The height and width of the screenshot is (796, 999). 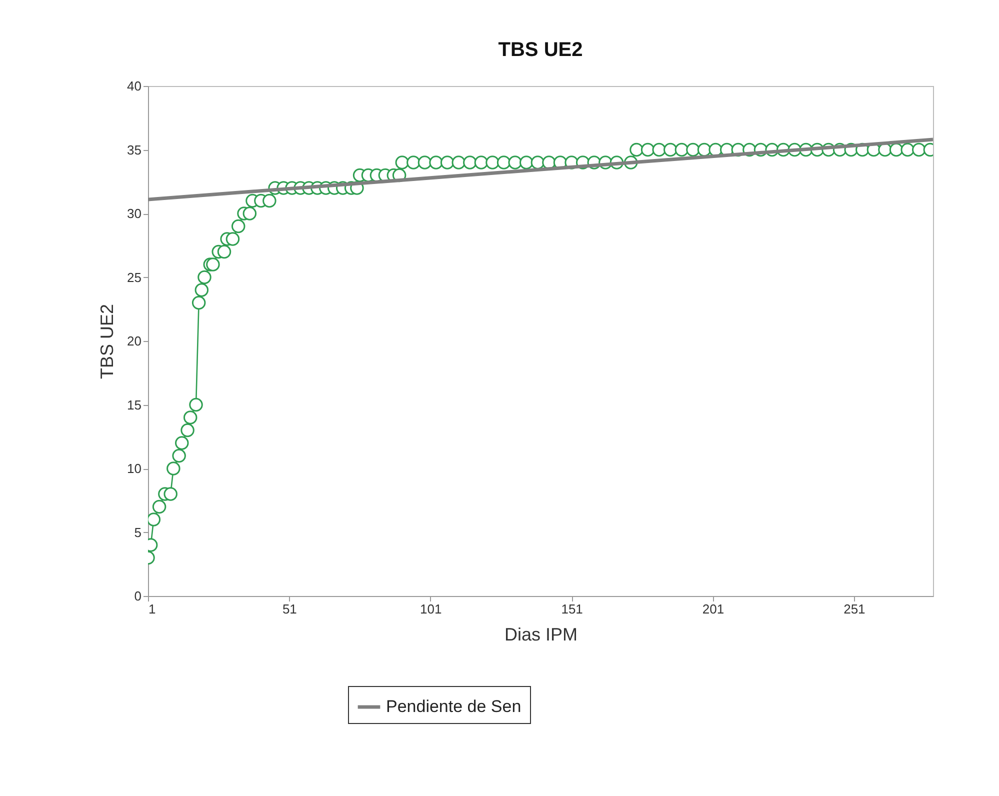 What do you see at coordinates (107, 342) in the screenshot?
I see `y-axis-title: TBS UE2` at bounding box center [107, 342].